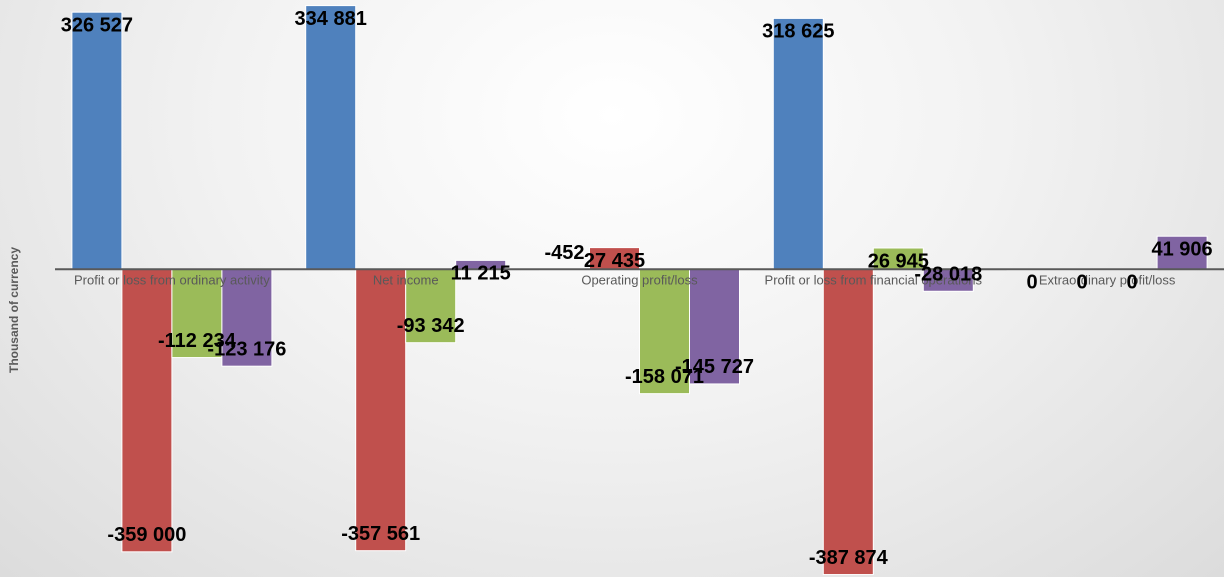  Describe the element at coordinates (481, 274) in the screenshot. I see `data-label: 11 215` at that location.